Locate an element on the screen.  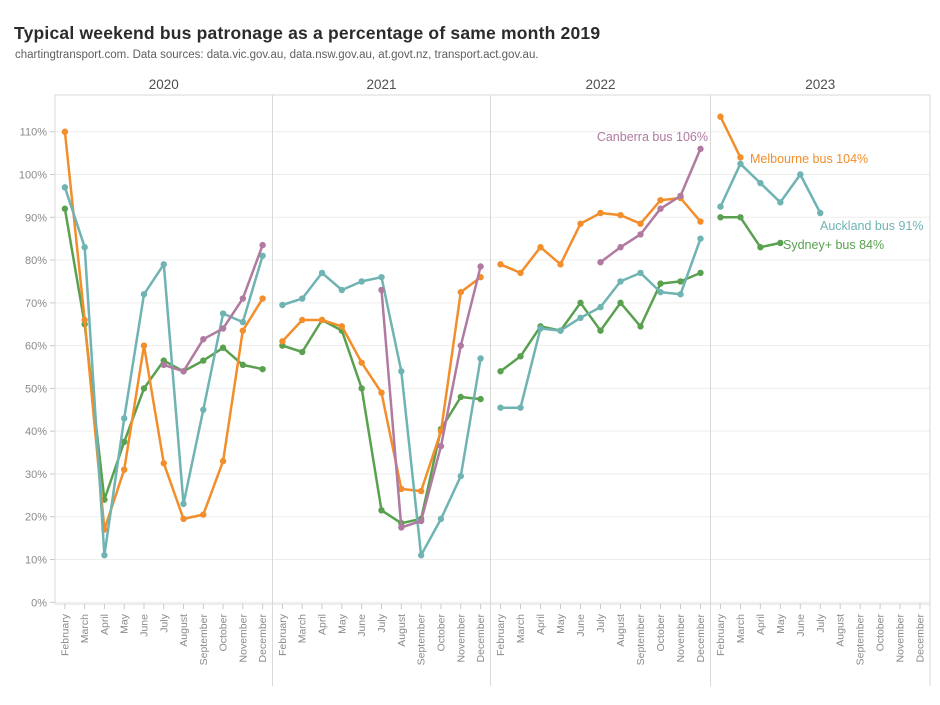
x-axis-label: August is located at coordinates (184, 630).